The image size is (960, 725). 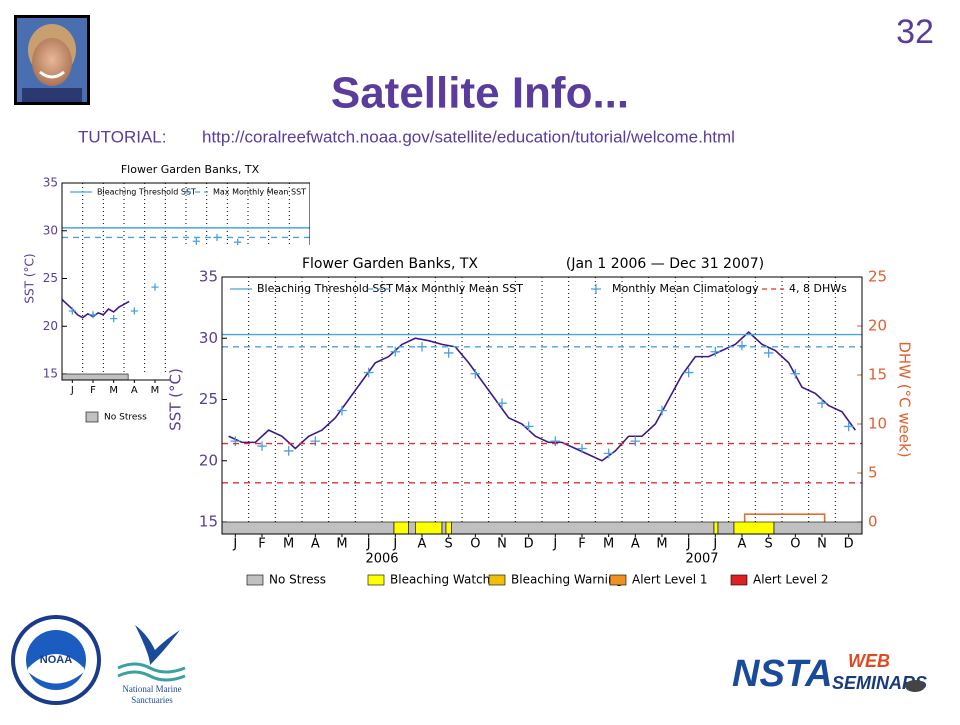 I want to click on y-tick-label: 35, so click(x=208, y=277).